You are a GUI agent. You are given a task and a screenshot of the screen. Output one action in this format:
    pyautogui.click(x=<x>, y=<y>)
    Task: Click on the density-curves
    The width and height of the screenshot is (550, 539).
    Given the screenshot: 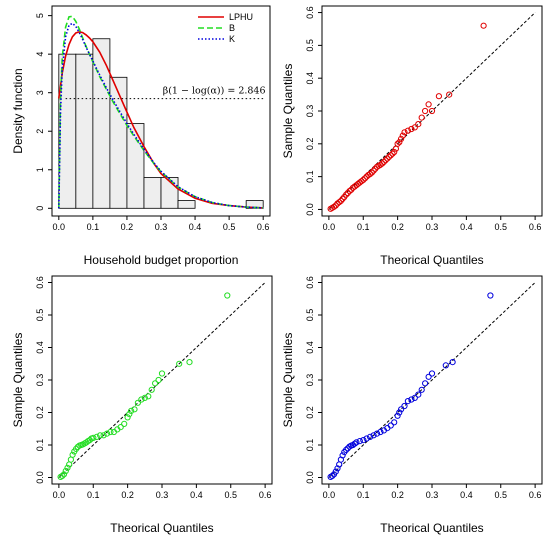 What is the action you would take?
    pyautogui.click(x=161, y=112)
    